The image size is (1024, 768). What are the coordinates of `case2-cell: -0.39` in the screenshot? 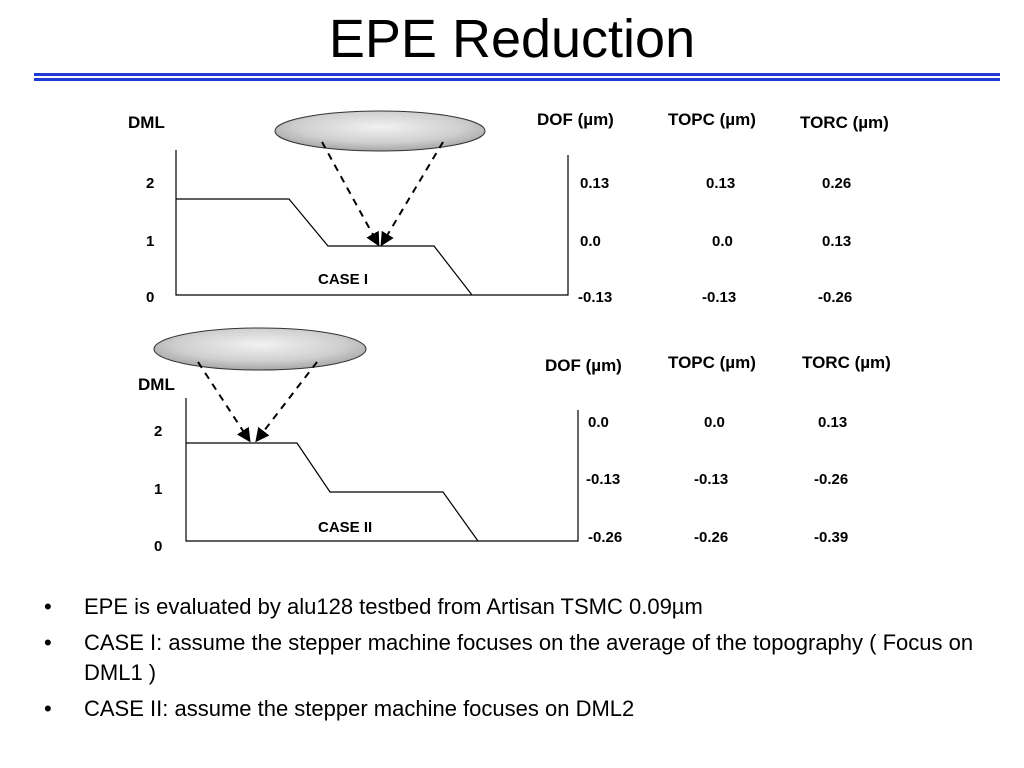 It's located at (831, 537).